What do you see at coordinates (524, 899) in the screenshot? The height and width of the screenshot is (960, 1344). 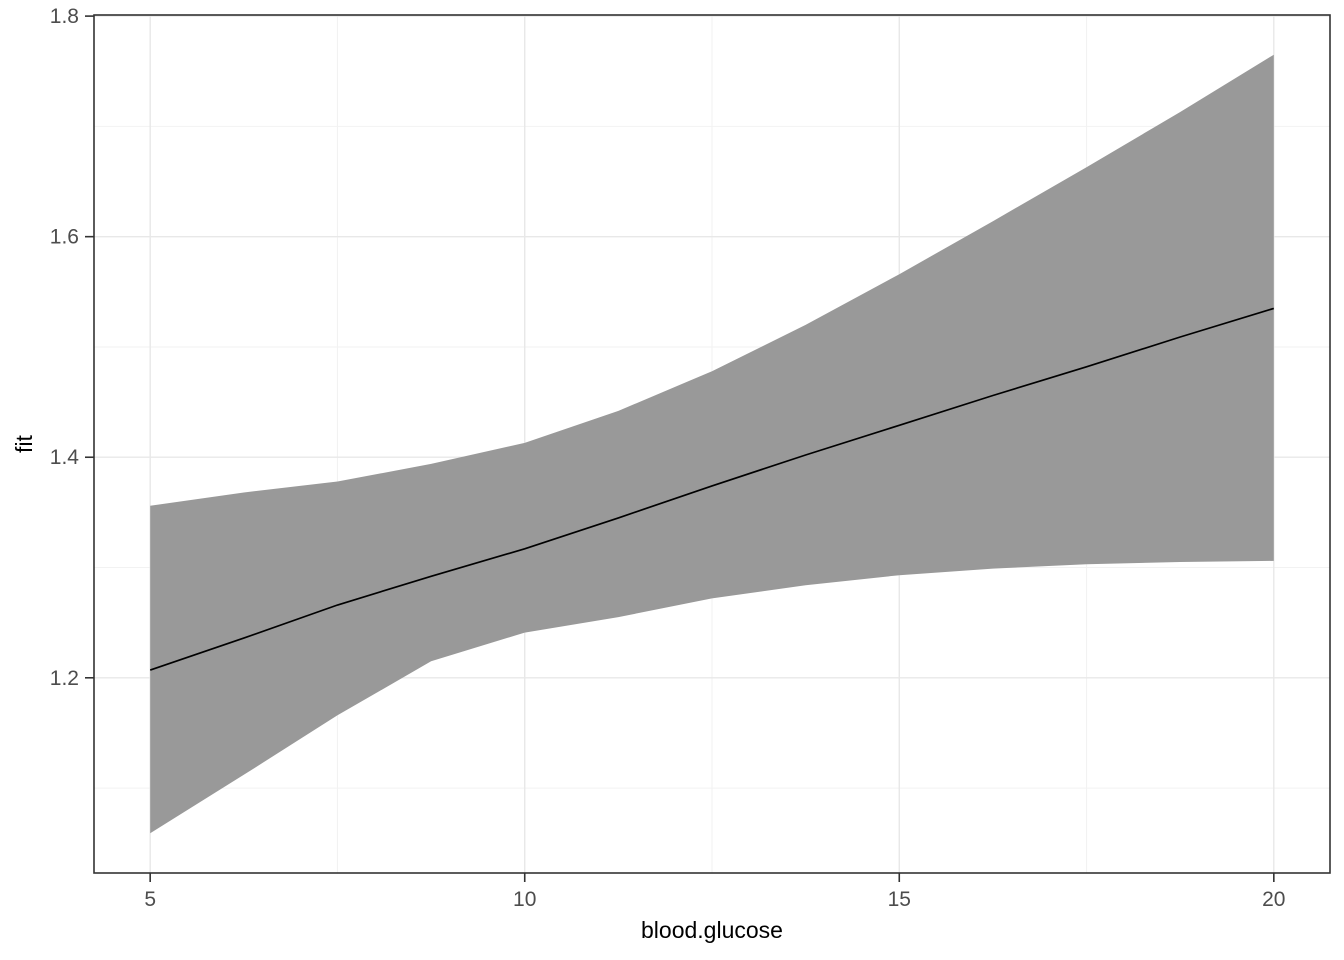 I see `x-tick-label: 10` at bounding box center [524, 899].